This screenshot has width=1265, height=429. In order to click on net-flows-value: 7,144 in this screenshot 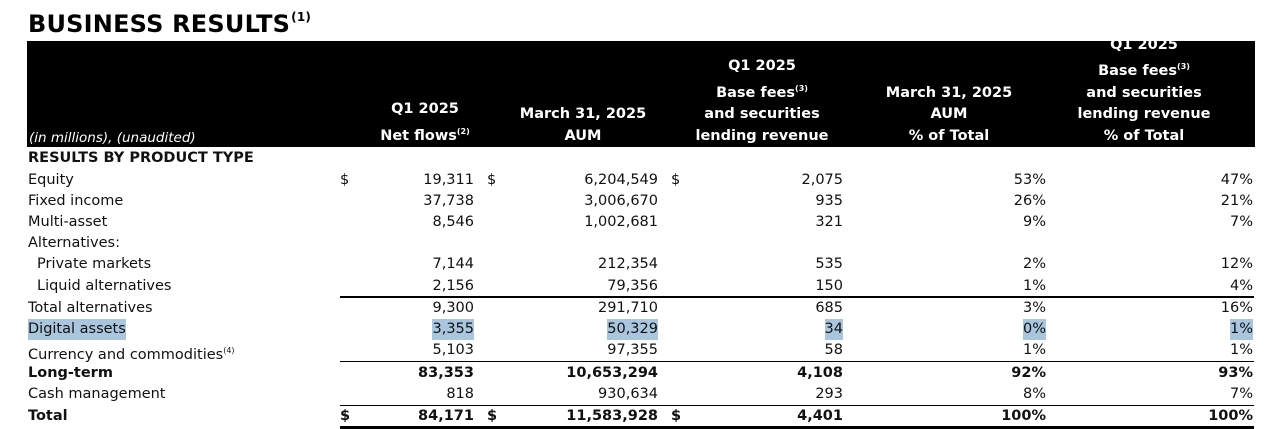, I will do `click(453, 264)`.